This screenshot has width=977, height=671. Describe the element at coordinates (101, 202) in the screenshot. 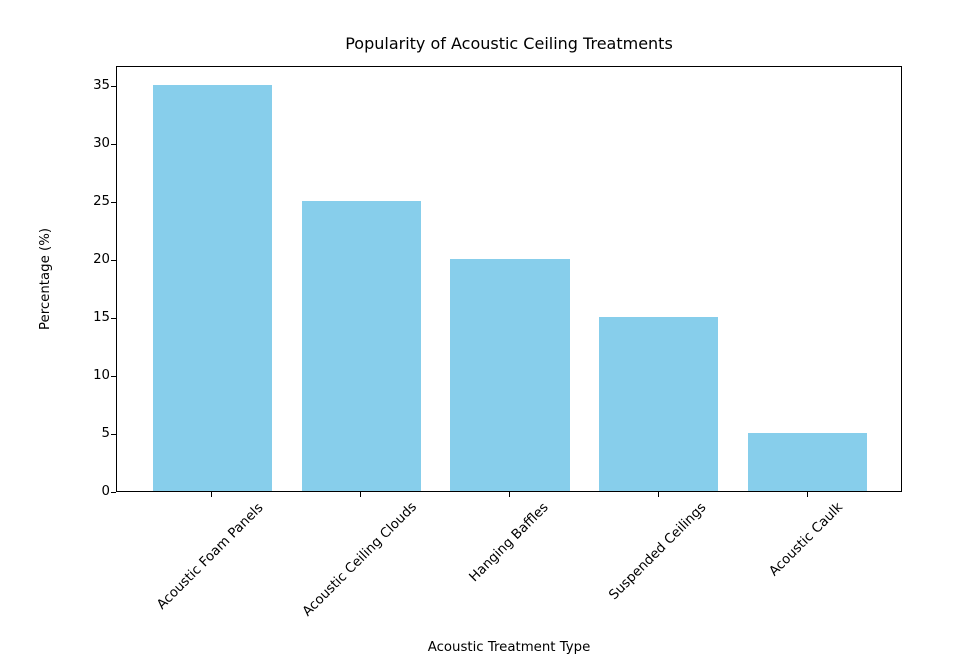

I see `y-tick-label: 25` at that location.